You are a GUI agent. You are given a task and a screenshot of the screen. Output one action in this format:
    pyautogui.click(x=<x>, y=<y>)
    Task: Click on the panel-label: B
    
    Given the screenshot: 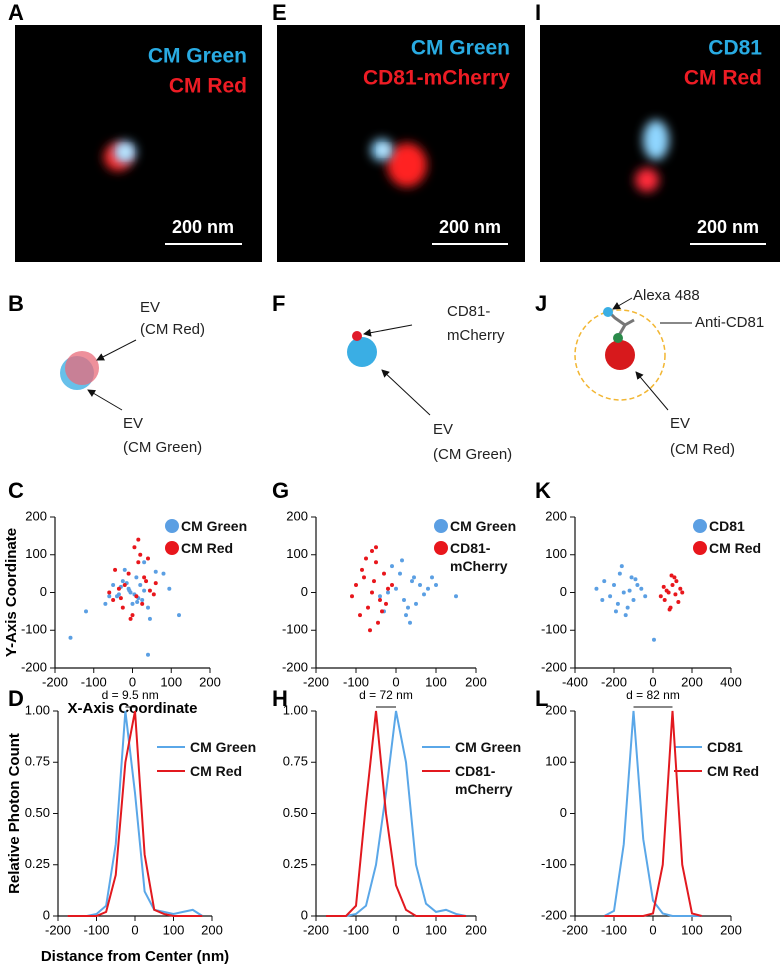 What is the action you would take?
    pyautogui.click(x=16, y=303)
    